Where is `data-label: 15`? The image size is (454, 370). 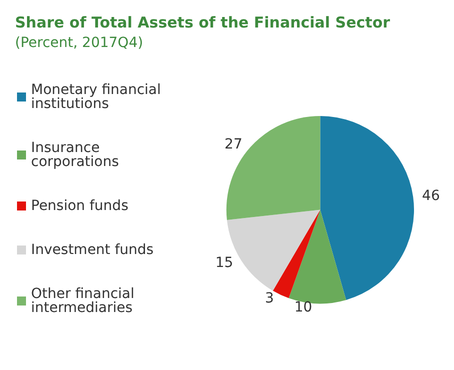 data-label: 15 is located at coordinates (224, 263).